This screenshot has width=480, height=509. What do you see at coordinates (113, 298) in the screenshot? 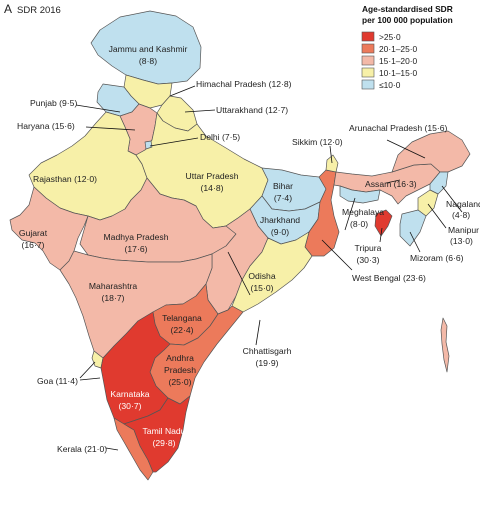
I see `label-maharashtra-value: (18·7)` at bounding box center [113, 298].